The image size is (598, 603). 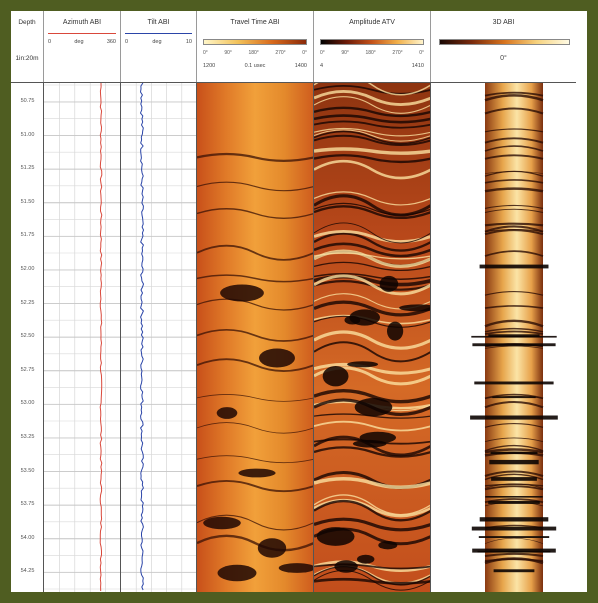 I want to click on azimuth-header: Azimuth ABI 0 deg 360, so click(x=82, y=46).